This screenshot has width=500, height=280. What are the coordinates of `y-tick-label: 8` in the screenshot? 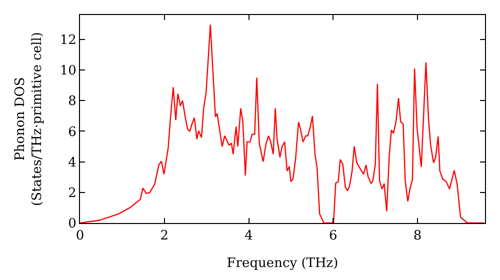 It's located at (72, 102).